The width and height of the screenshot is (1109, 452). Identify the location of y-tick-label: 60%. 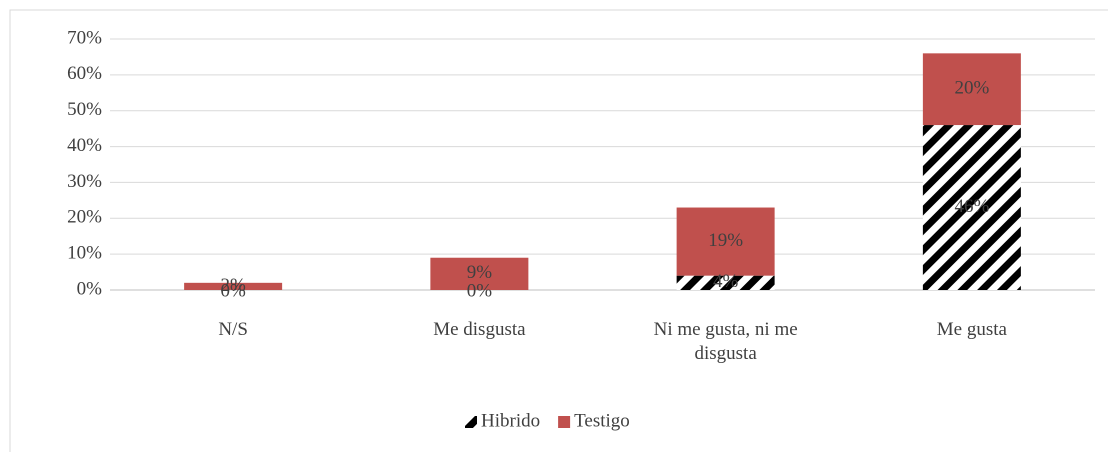
(84, 73).